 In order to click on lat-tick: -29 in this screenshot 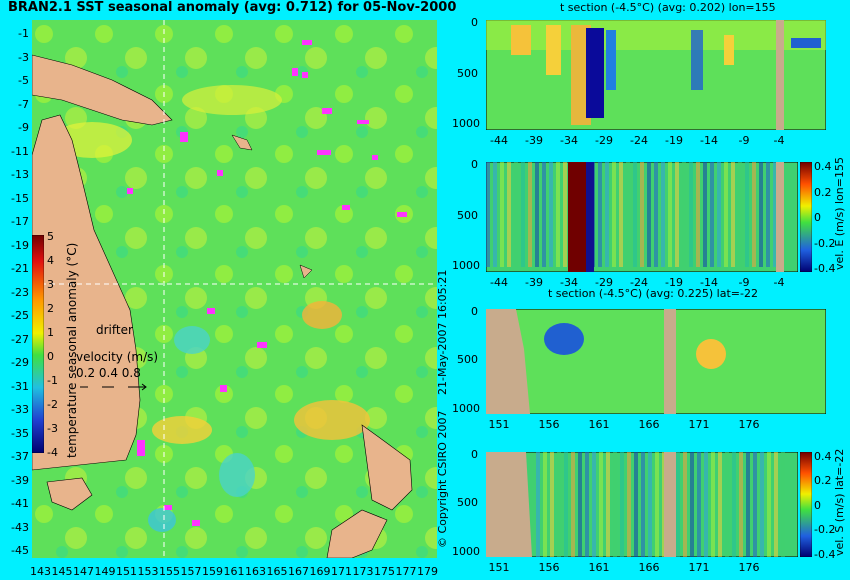, I will do `click(20, 362)`.